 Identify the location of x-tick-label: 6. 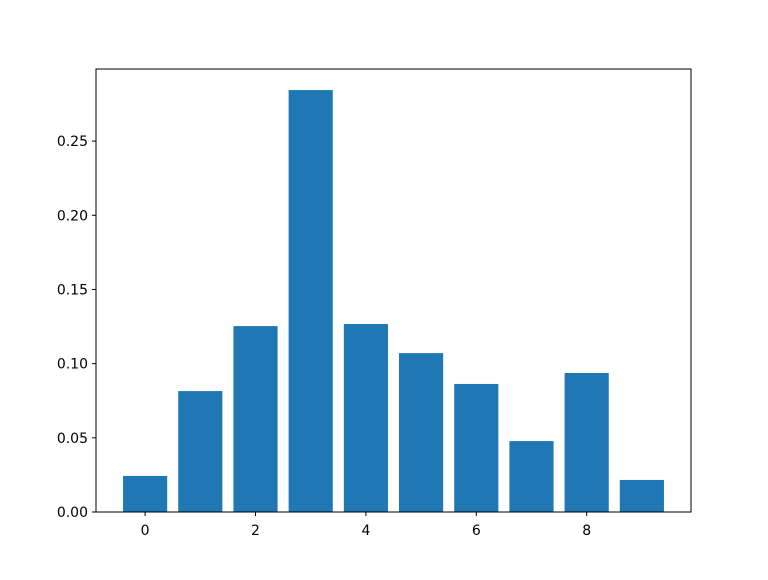
(476, 531).